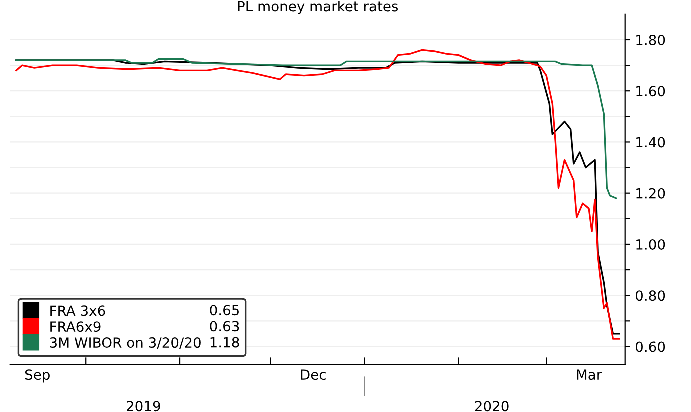  Describe the element at coordinates (225, 310) in the screenshot. I see `annotation: 0.65` at that location.